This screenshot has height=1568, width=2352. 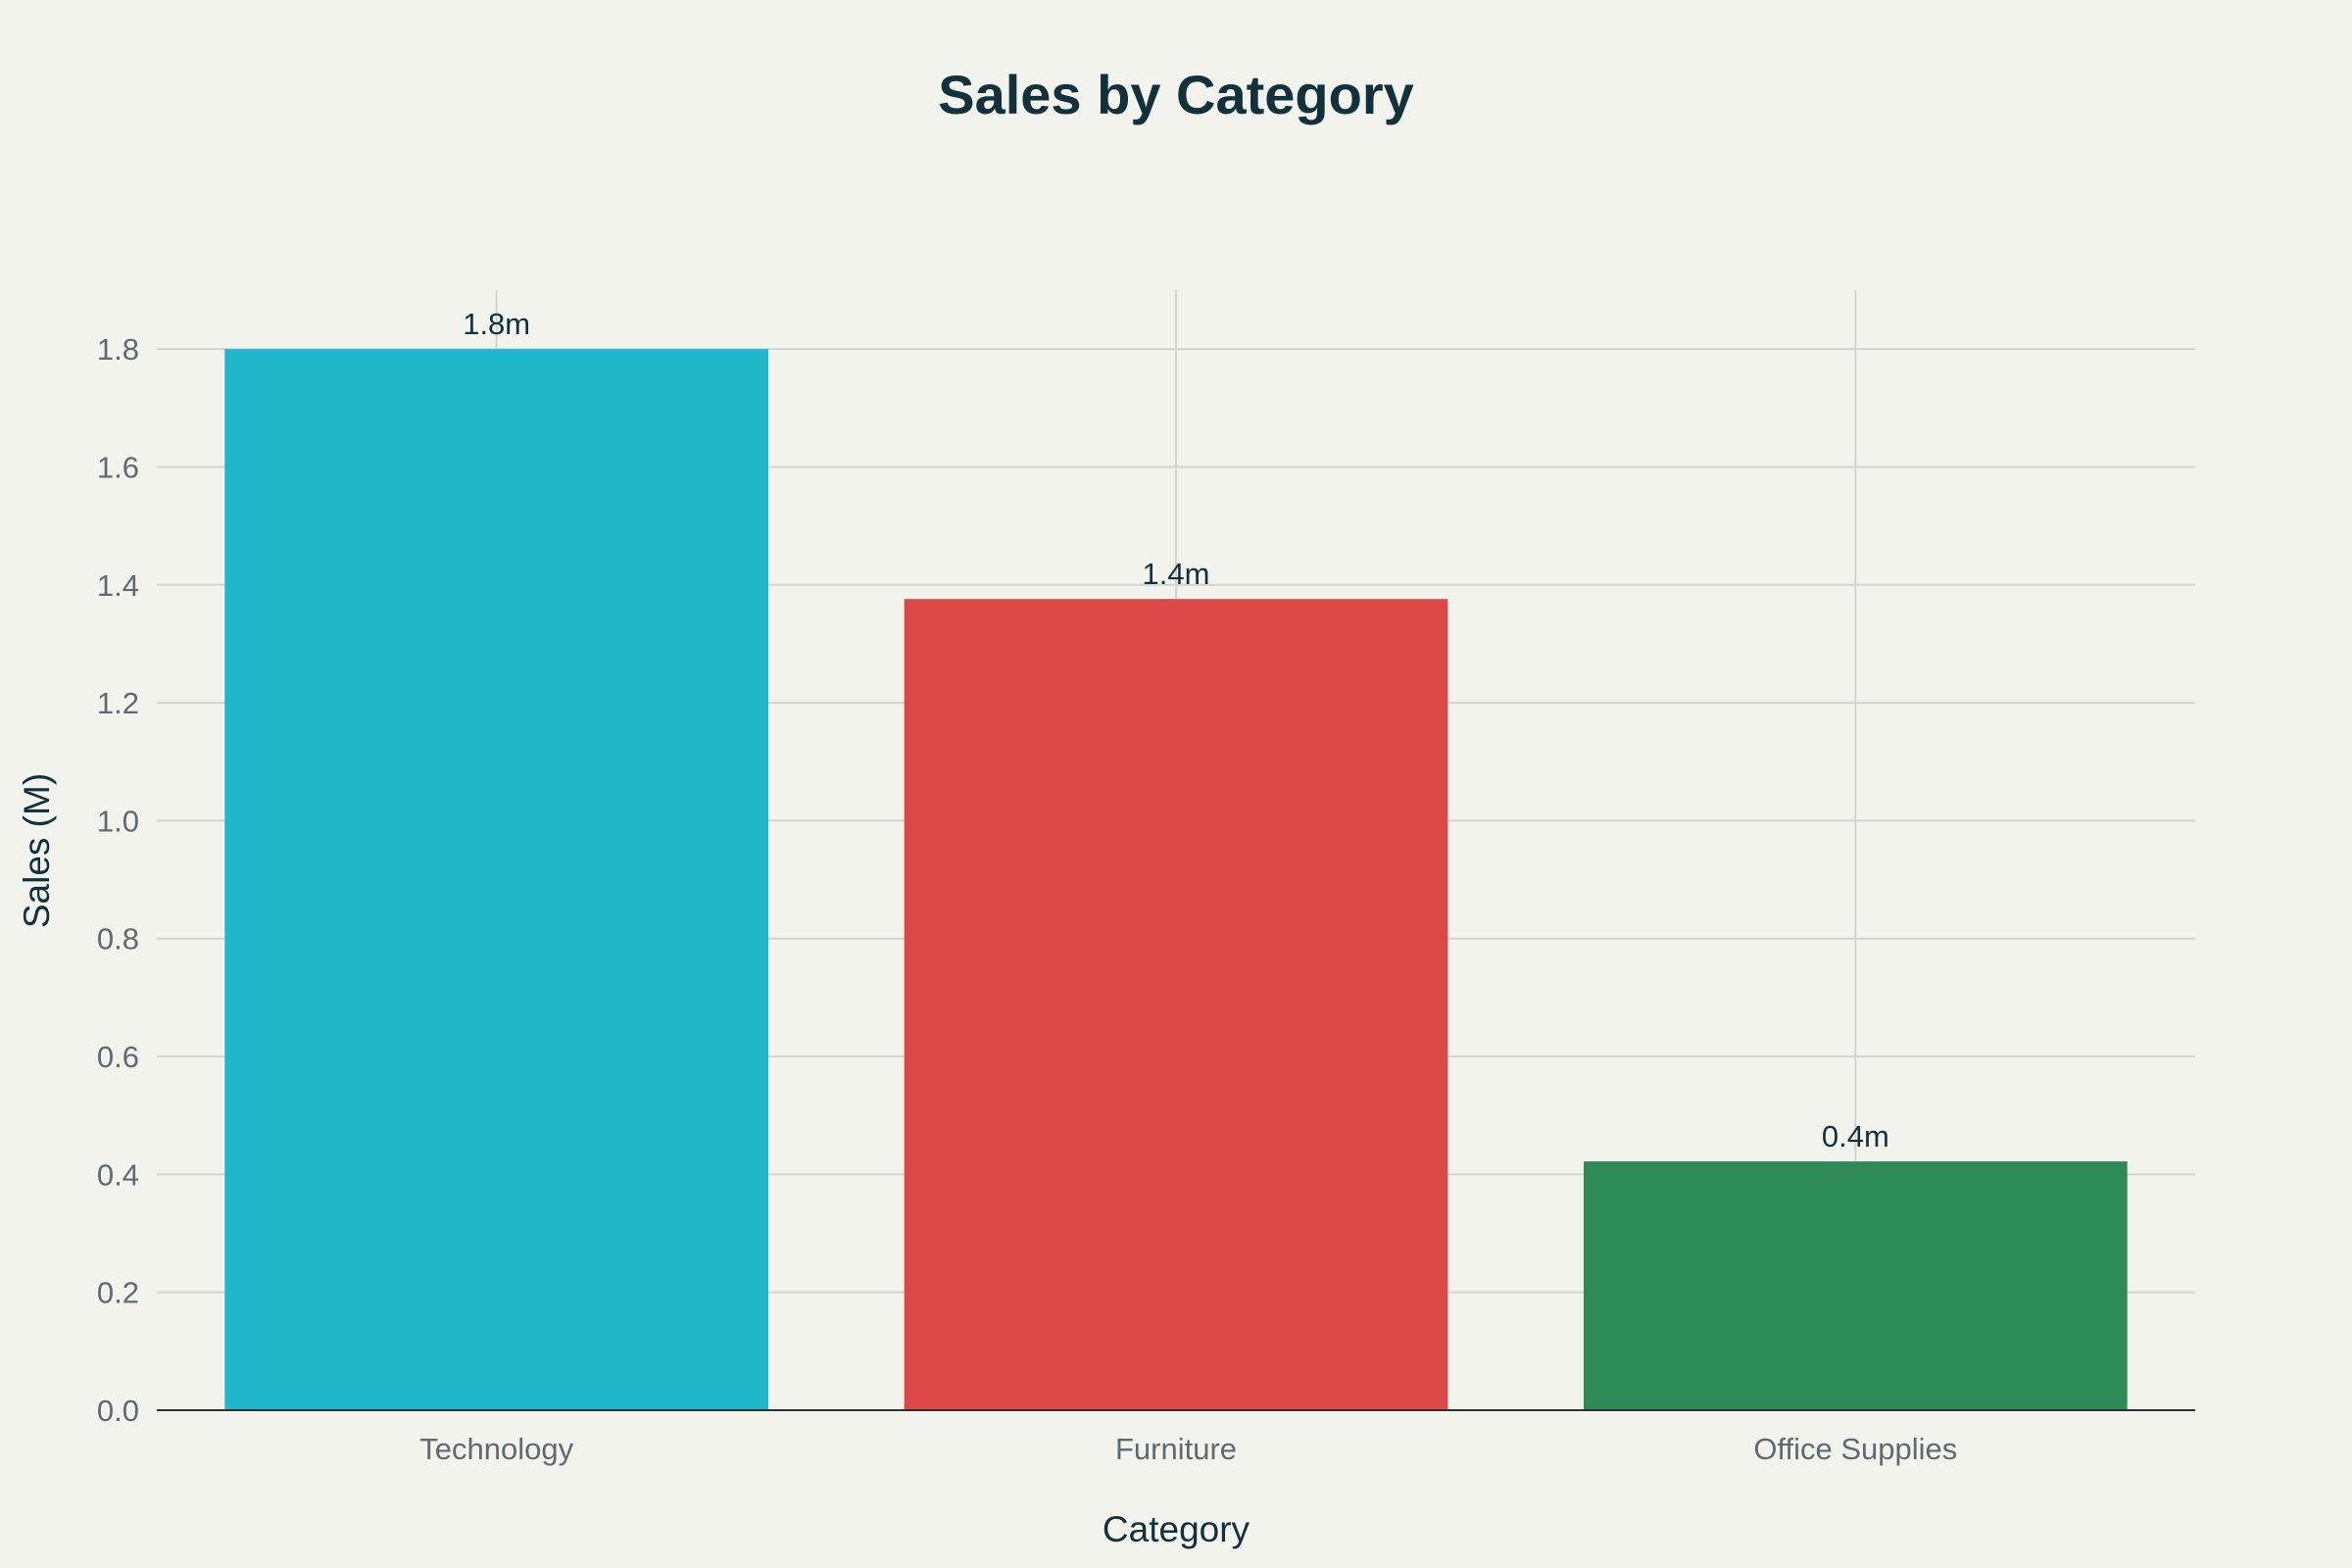 I want to click on y-tick-label: 0.6, so click(x=118, y=1057).